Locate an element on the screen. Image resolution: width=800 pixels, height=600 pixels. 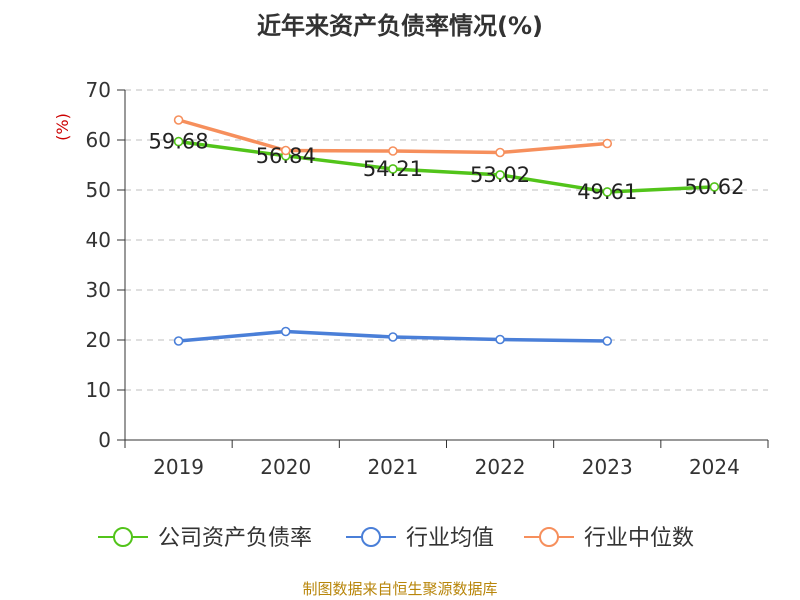
data-label: 54.21 is located at coordinates (393, 169).